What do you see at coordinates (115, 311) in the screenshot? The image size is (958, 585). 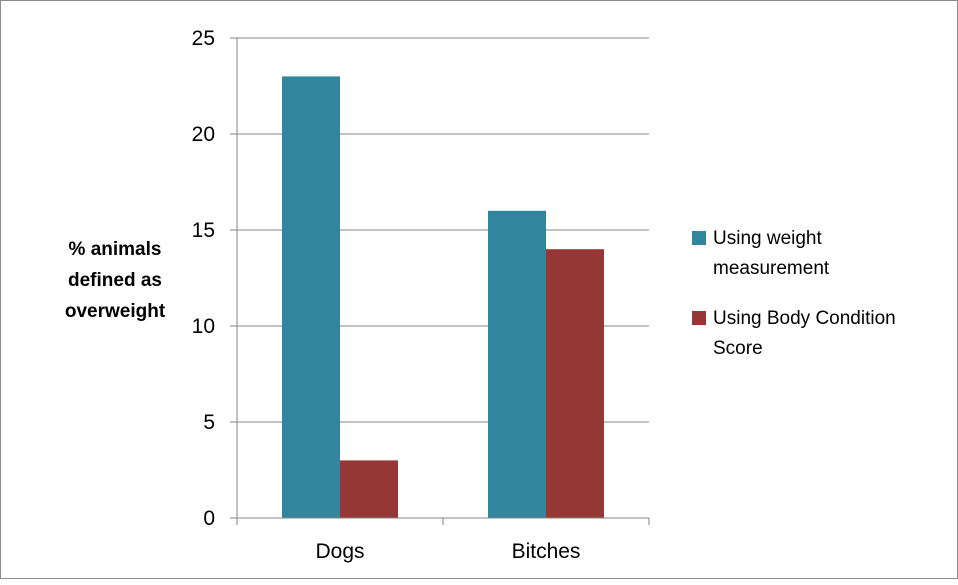 I see `y-axis-label-line: overweight` at bounding box center [115, 311].